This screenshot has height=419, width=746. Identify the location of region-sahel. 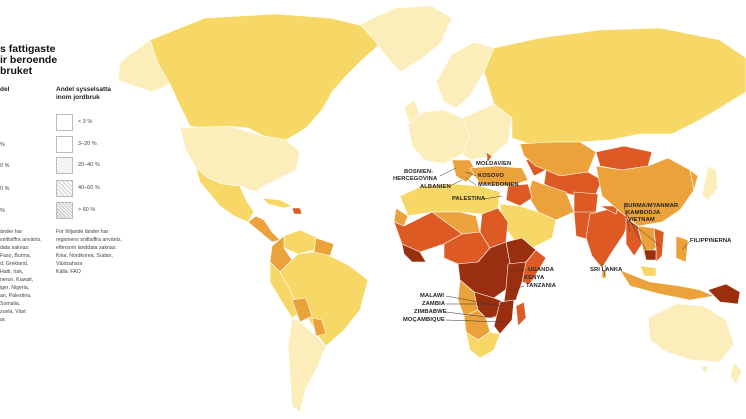
(456, 223).